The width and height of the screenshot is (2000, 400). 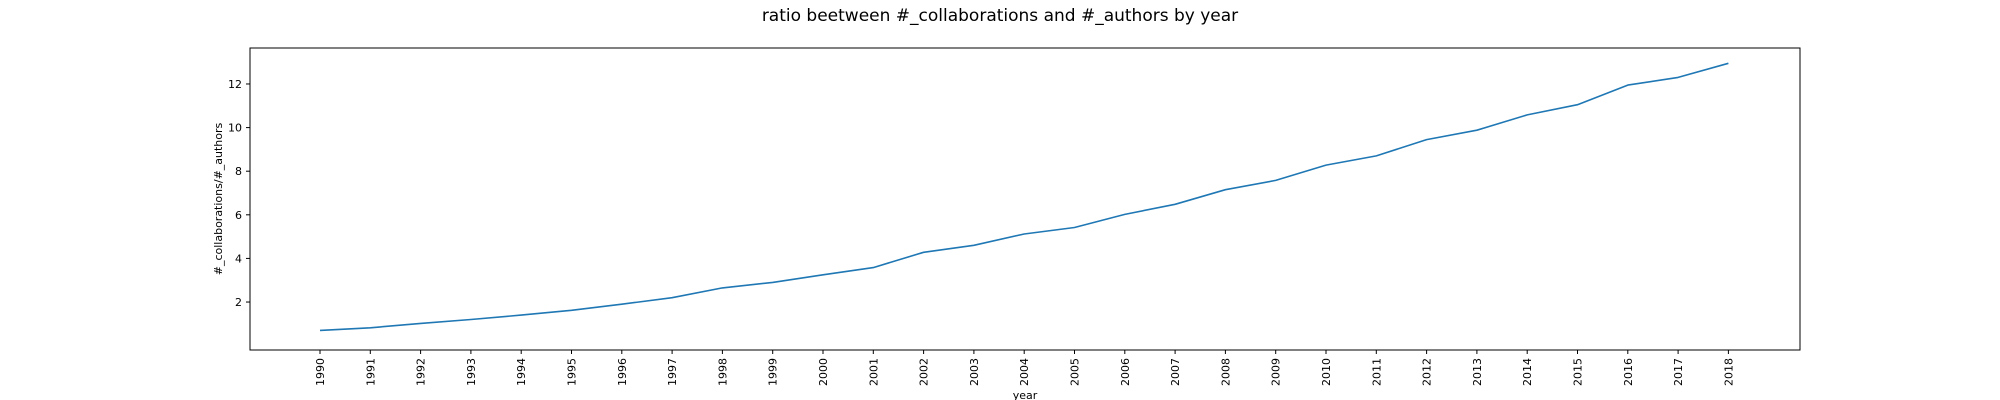 What do you see at coordinates (1578, 372) in the screenshot?
I see `x-tick-label: 2015` at bounding box center [1578, 372].